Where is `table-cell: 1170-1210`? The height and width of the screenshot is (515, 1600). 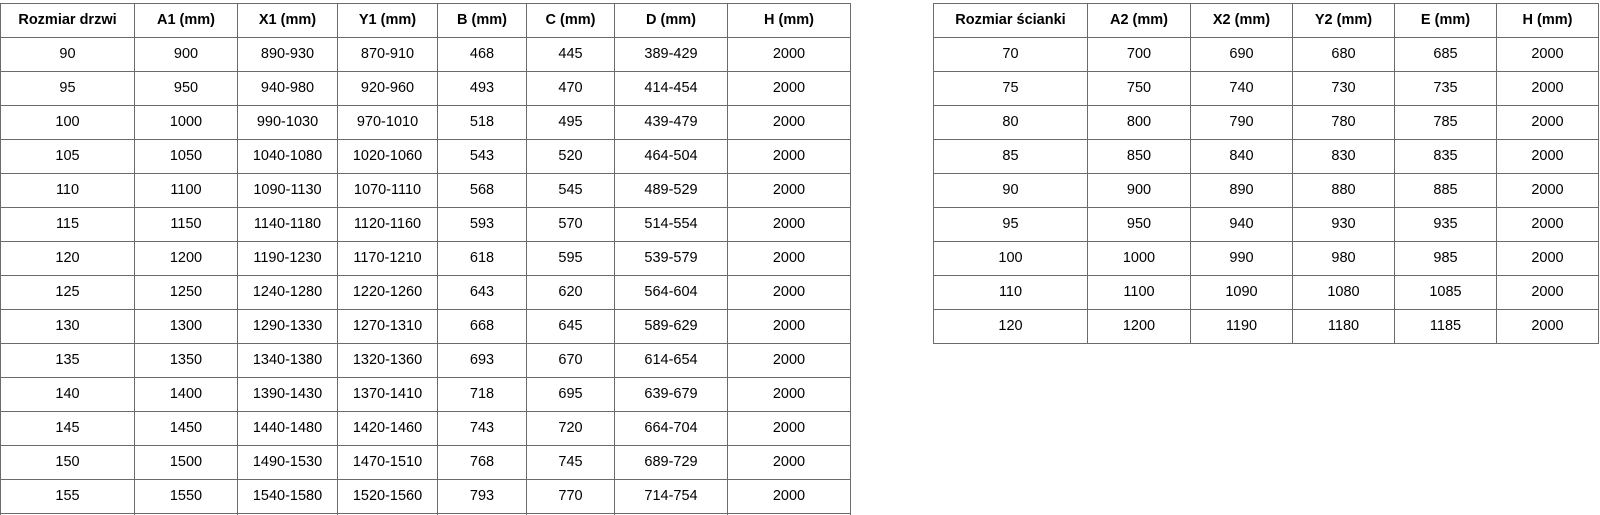
table-cell: 1170-1210 is located at coordinates (387, 258).